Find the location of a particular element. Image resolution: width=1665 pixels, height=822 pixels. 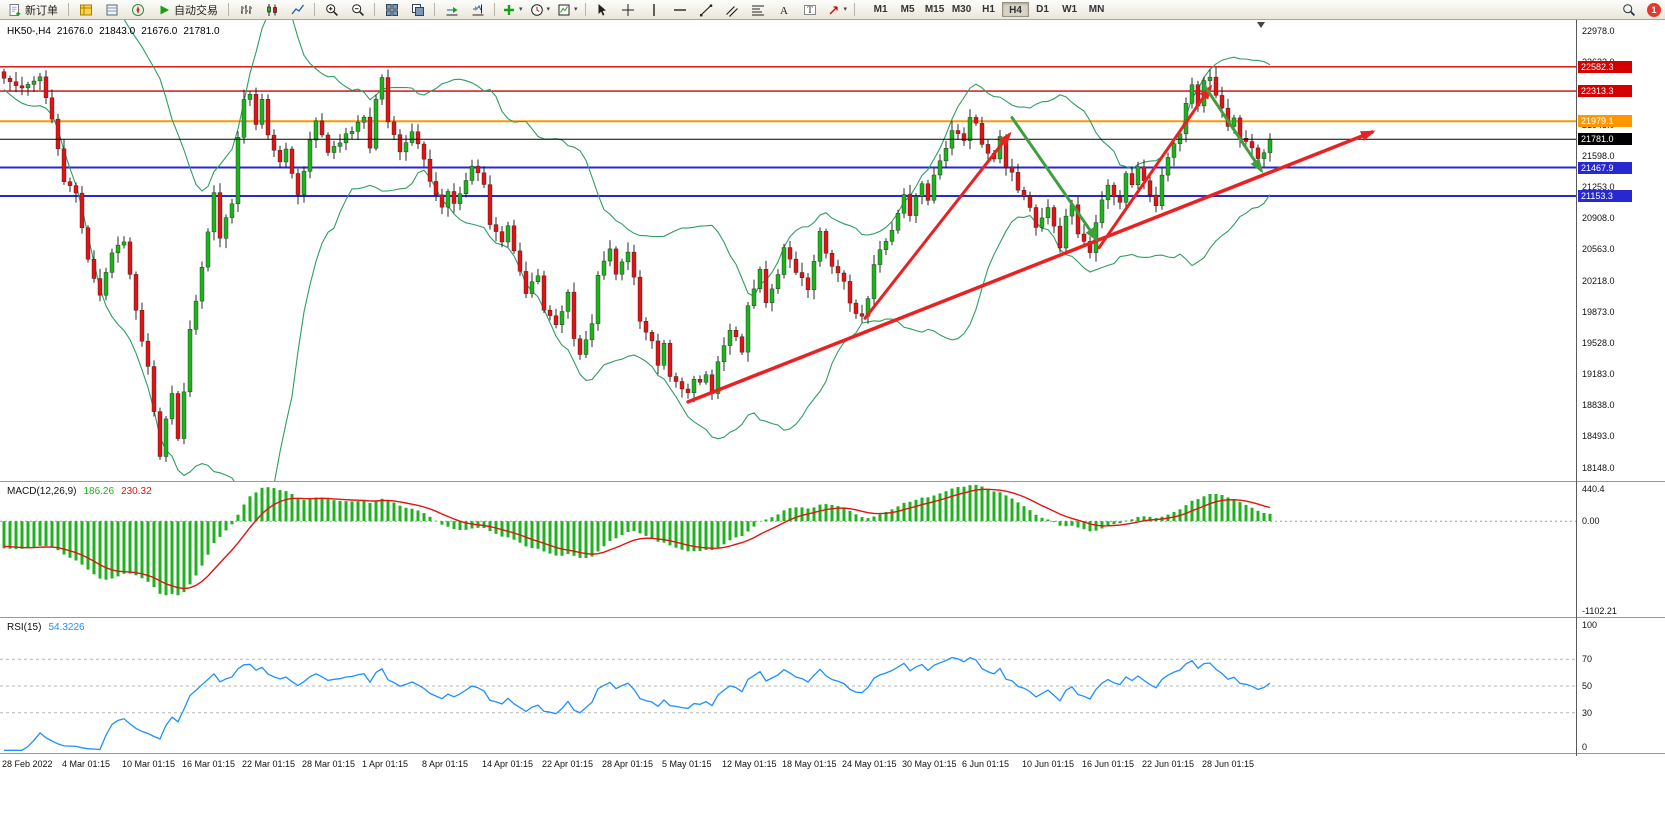

text-label-button: T is located at coordinates (810, 9).